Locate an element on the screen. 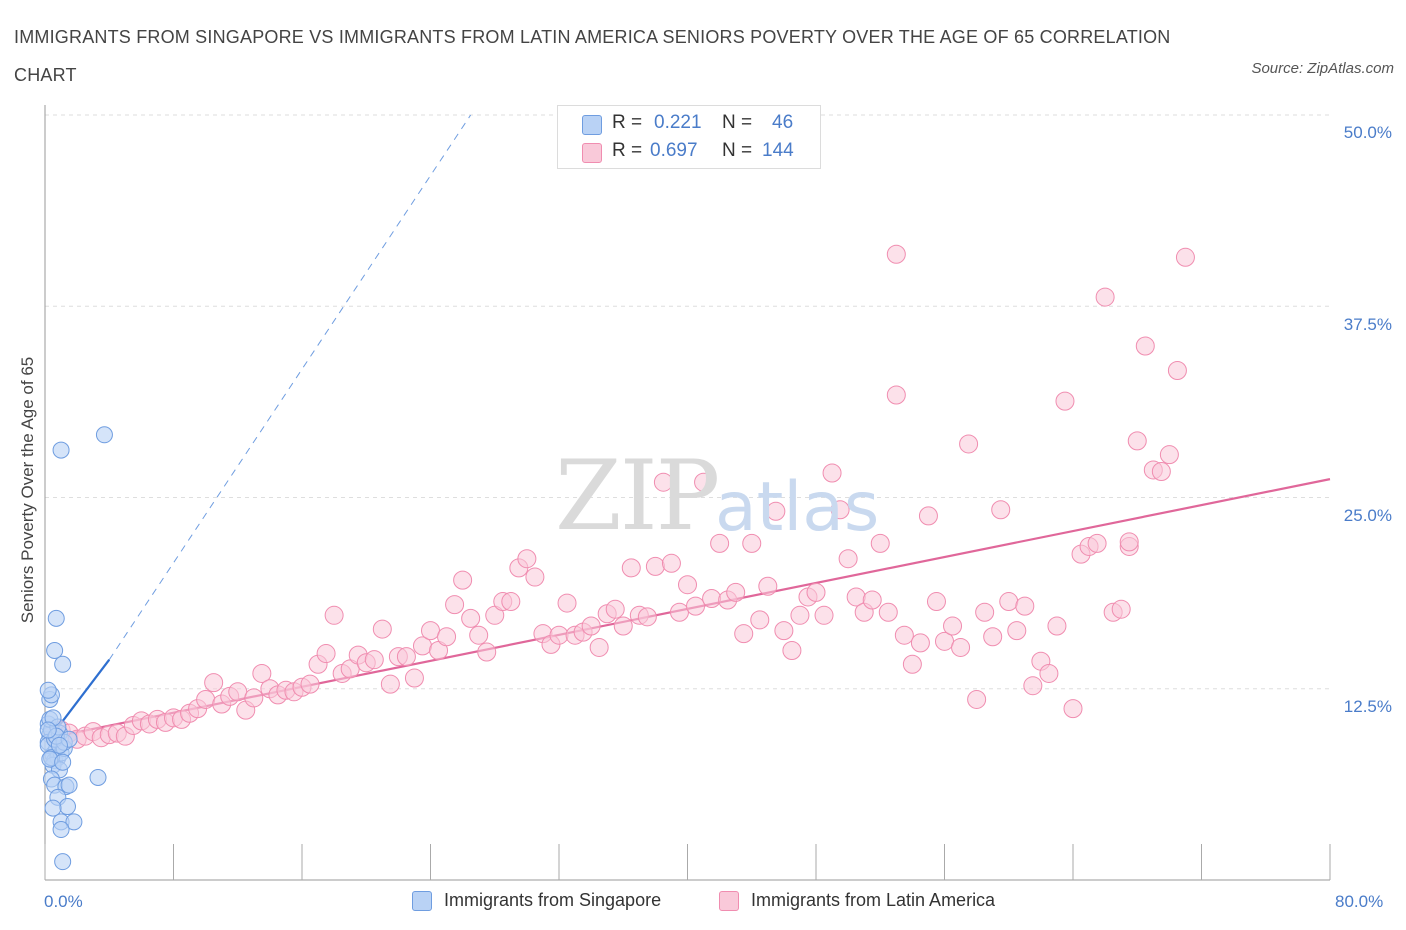  x-tick-label: 0.0% is located at coordinates (63, 901).